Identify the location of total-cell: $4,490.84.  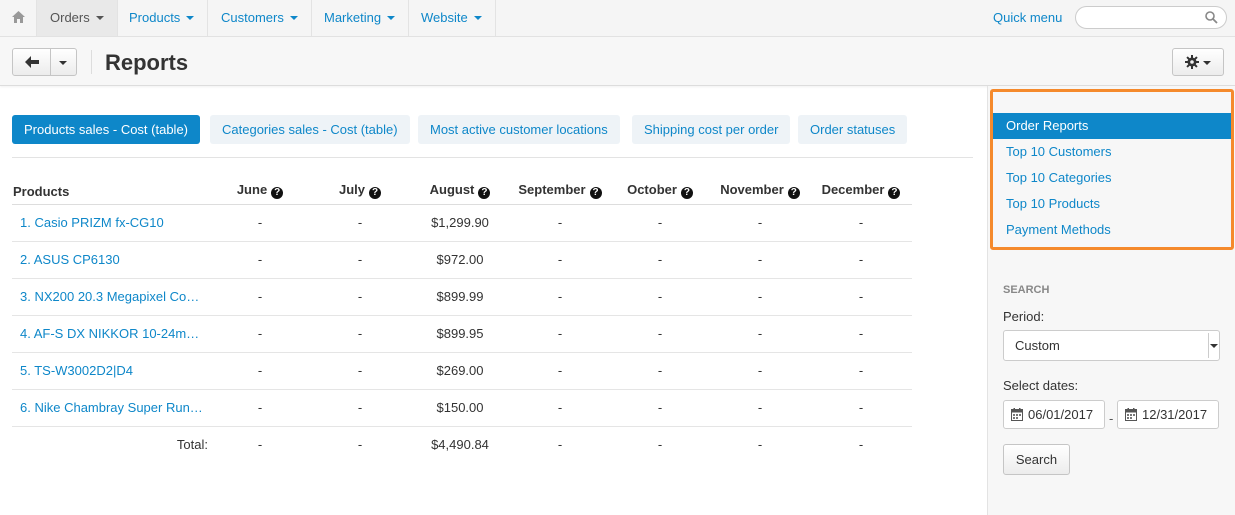
(460, 444).